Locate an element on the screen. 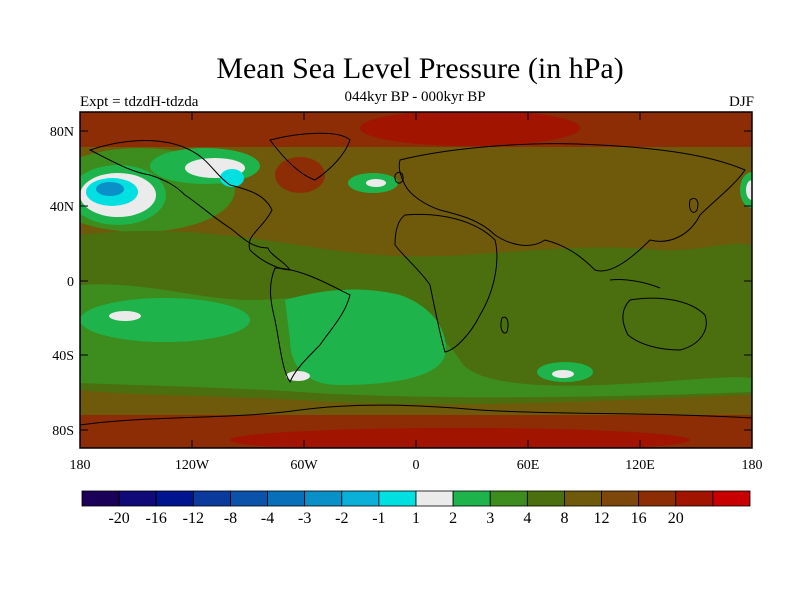  field-south-atlantic-white is located at coordinates (298, 376).